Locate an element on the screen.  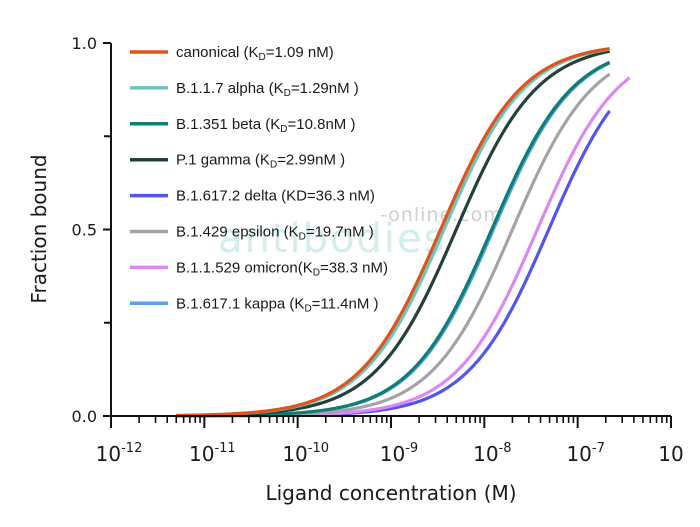
legend-item: B.1.1.529 omicron(KD=38.3 nM) is located at coordinates (259, 268).